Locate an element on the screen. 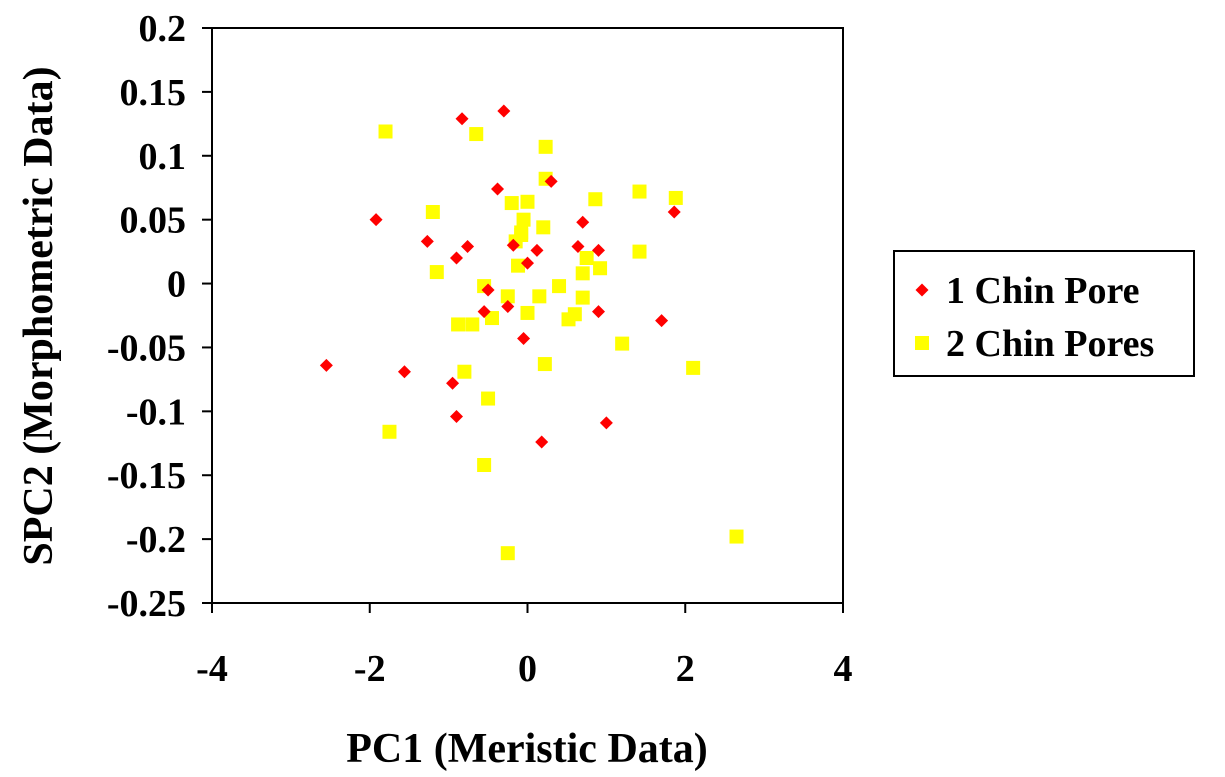 Image resolution: width=1225 pixels, height=777 pixels. legend: 1 Chin Pore 2 Chin Pores is located at coordinates (1044, 313).